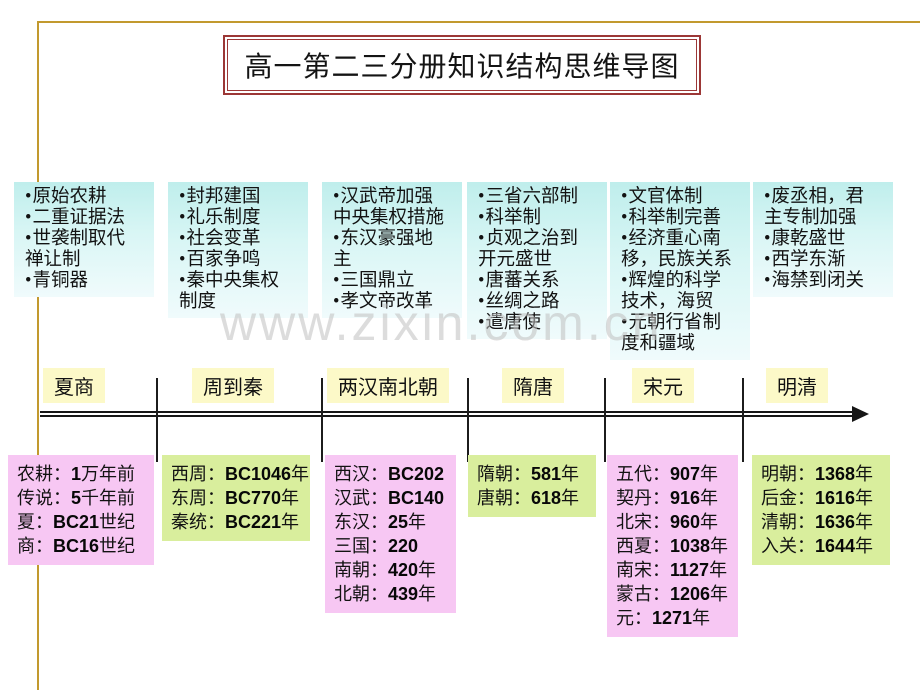 This screenshot has height=690, width=920. I want to click on knowledge-box-zhoudaoqin: •封邦建国 •礼乐制度 •社会变革 •百家争鸣 •秦中央集权制度, so click(238, 250).